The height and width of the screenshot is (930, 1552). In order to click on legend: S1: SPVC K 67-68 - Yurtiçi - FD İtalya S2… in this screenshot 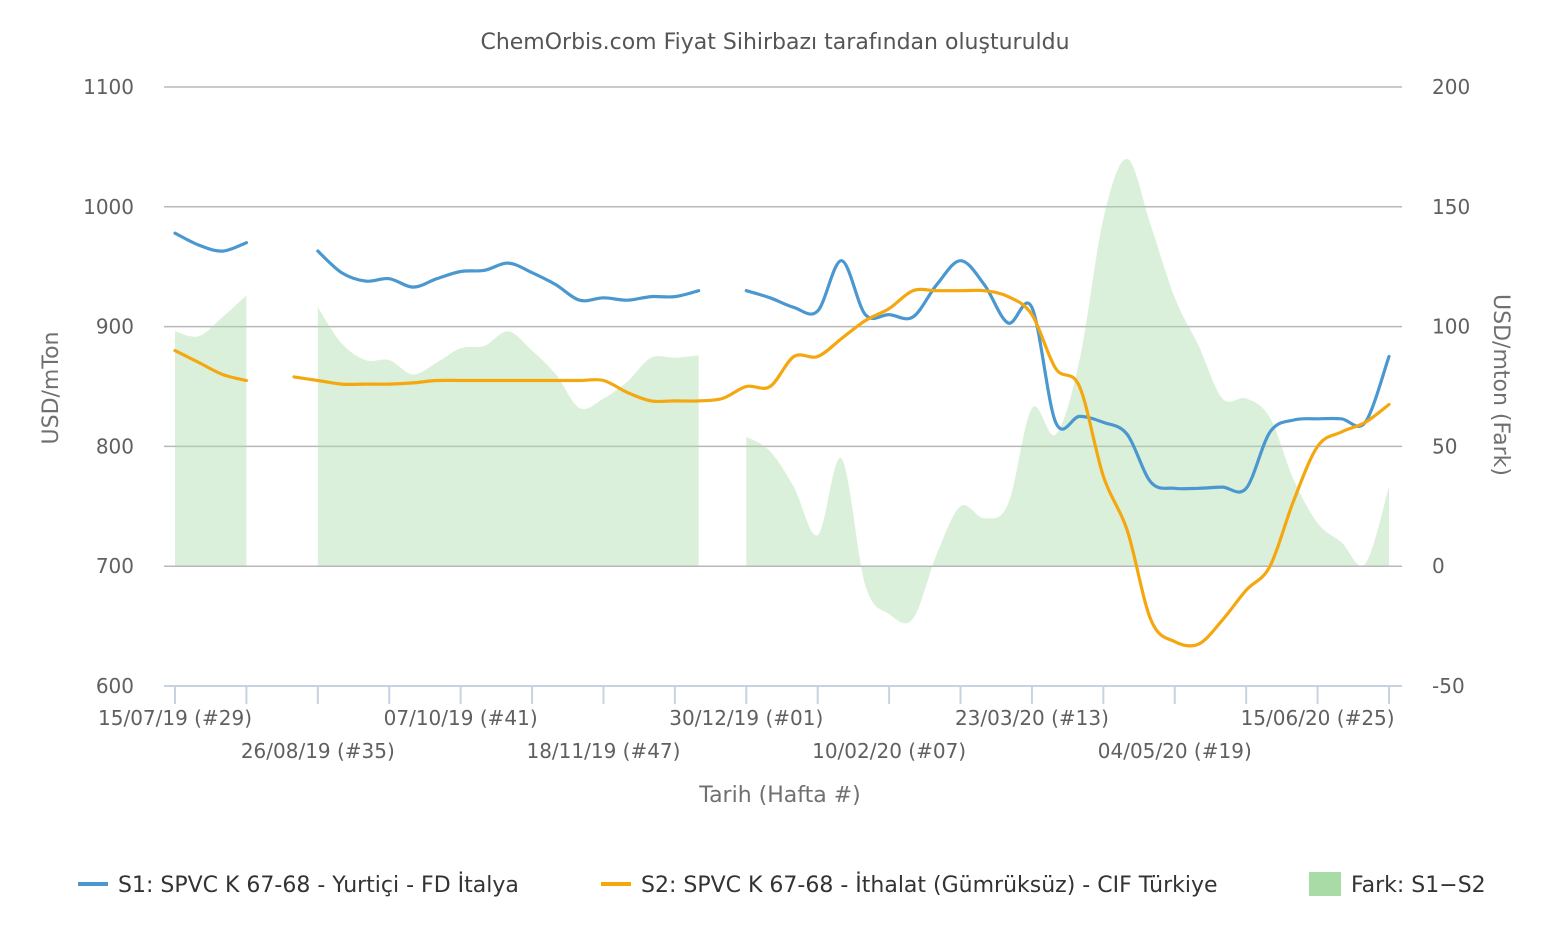, I will do `click(782, 885)`.